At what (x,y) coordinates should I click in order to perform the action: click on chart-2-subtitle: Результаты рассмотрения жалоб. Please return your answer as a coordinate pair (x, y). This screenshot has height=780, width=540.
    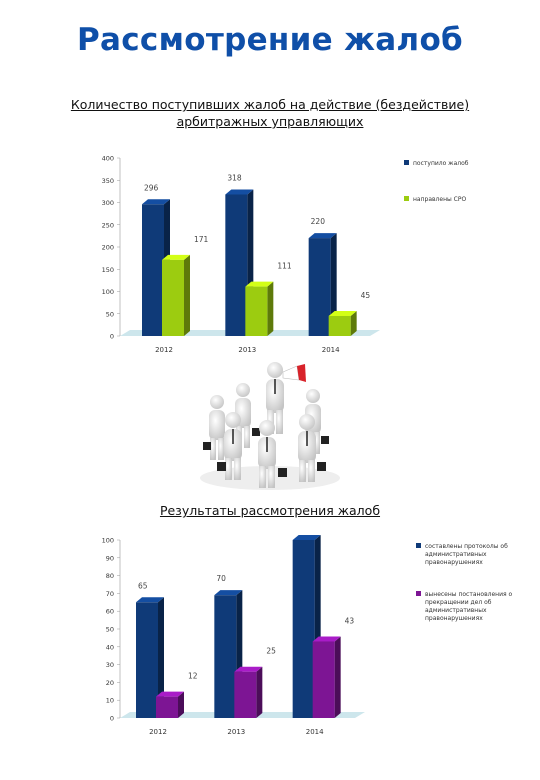
    Looking at the image, I should click on (270, 510).